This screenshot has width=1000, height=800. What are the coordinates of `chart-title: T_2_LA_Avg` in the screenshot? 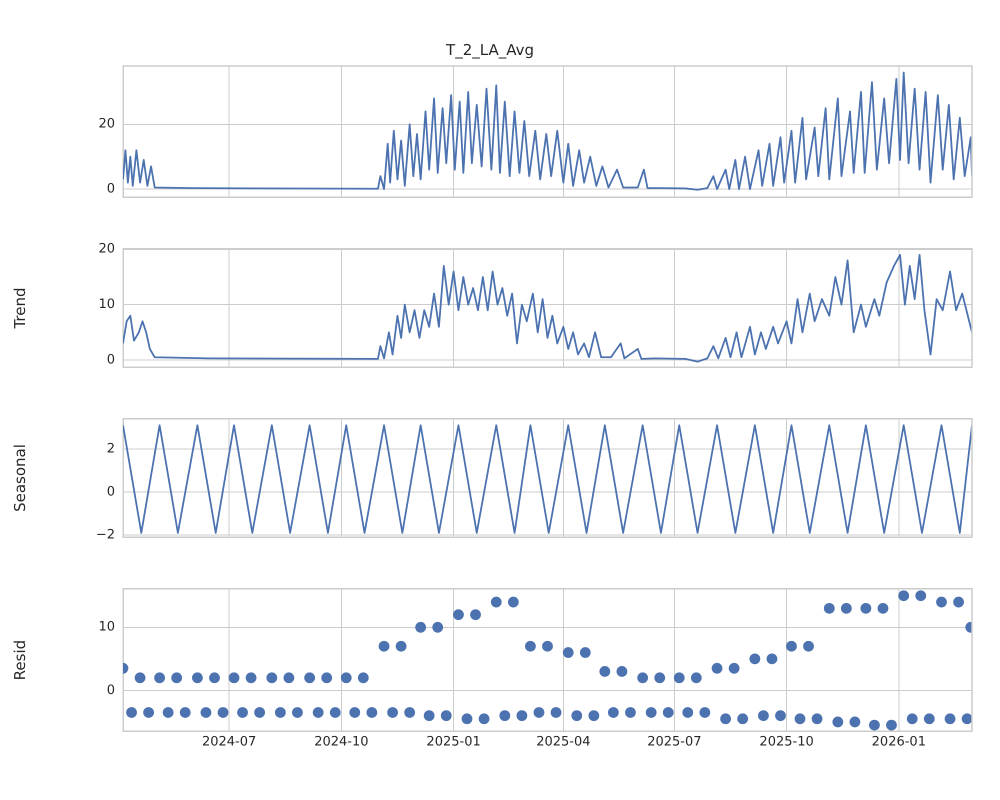 It's located at (489, 49).